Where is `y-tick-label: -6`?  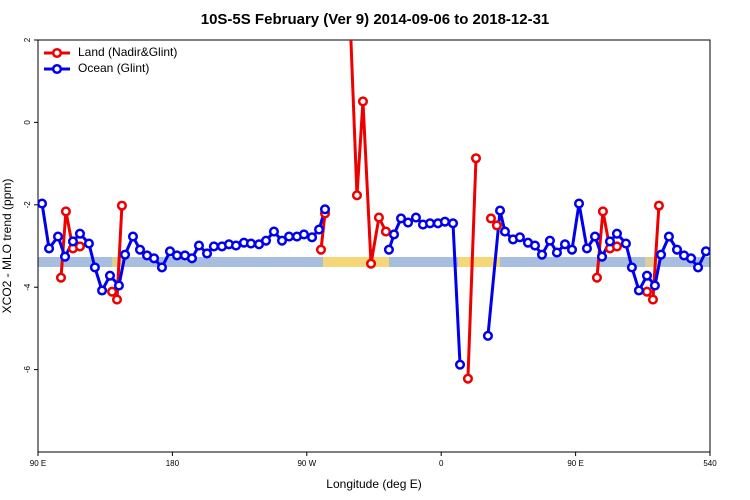 y-tick-label: -6 is located at coordinates (27, 369).